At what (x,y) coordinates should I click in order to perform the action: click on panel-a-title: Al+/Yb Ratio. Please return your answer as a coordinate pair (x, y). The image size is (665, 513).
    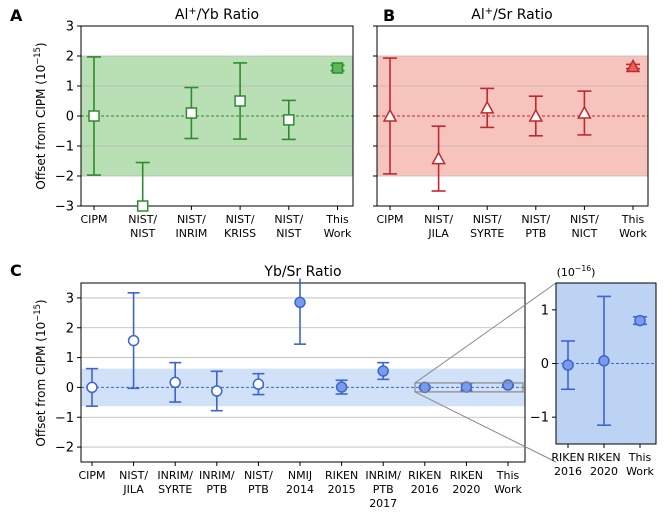
    Looking at the image, I should click on (217, 14).